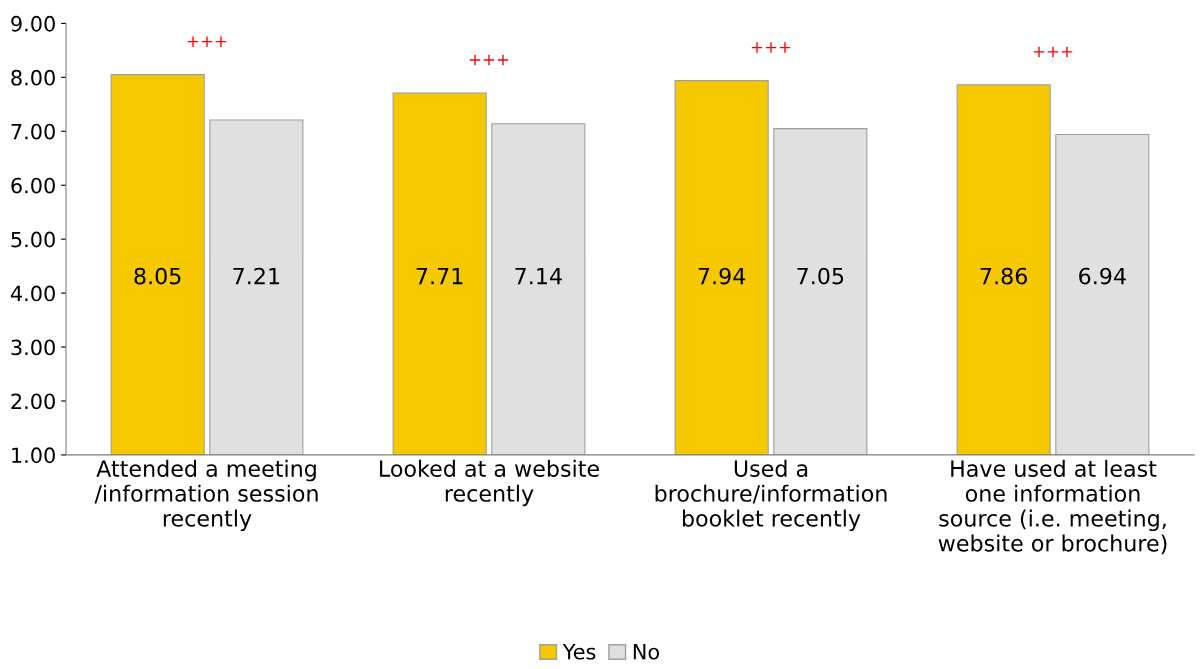 The height and width of the screenshot is (669, 1200). Describe the element at coordinates (1052, 507) in the screenshot. I see `x-tick-label: Have used at least one information source (i.e. meeting, website or brochure)` at that location.